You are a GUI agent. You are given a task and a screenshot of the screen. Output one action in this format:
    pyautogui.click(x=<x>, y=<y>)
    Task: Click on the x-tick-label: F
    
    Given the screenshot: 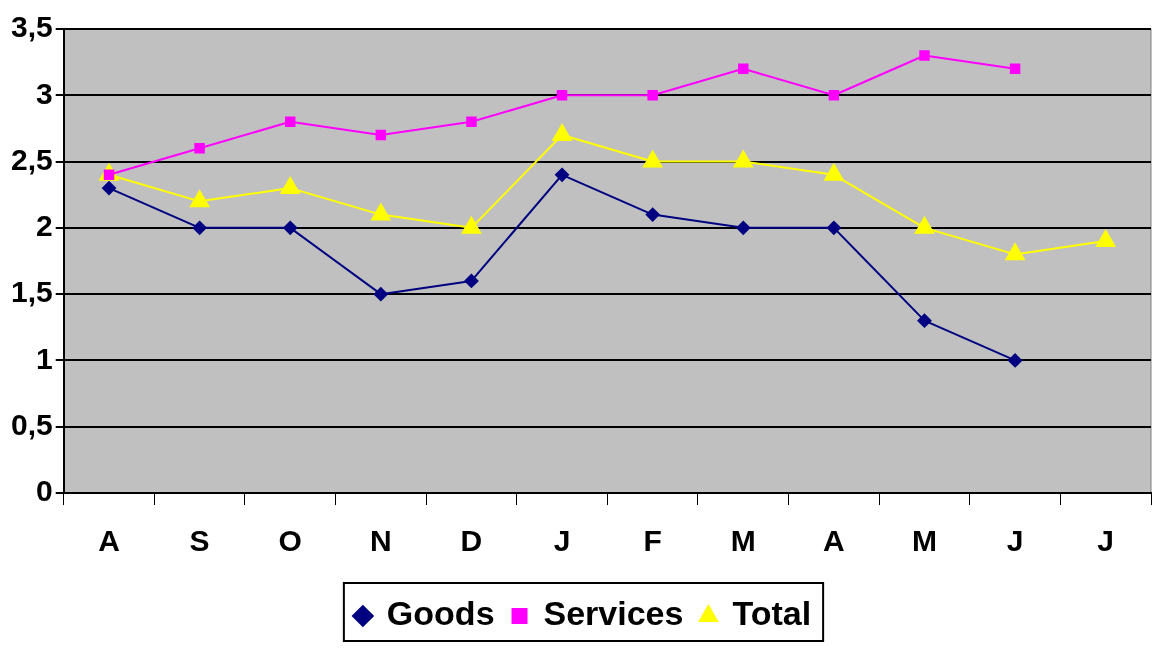 What is the action you would take?
    pyautogui.click(x=652, y=541)
    